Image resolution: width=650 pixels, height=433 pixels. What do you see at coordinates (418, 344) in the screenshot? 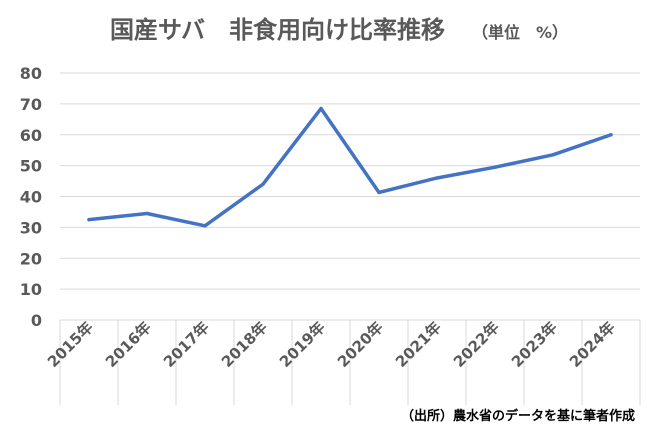
I see `x-tick-label: 2021年` at bounding box center [418, 344].